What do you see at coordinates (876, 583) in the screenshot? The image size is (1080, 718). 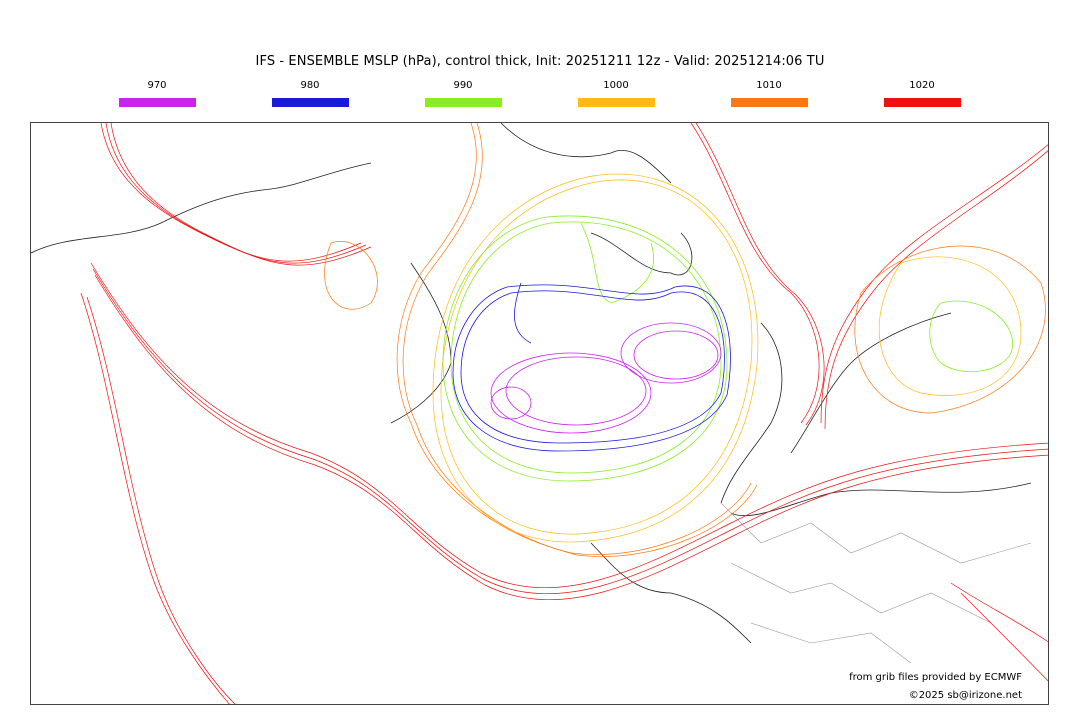 I see `borders` at bounding box center [876, 583].